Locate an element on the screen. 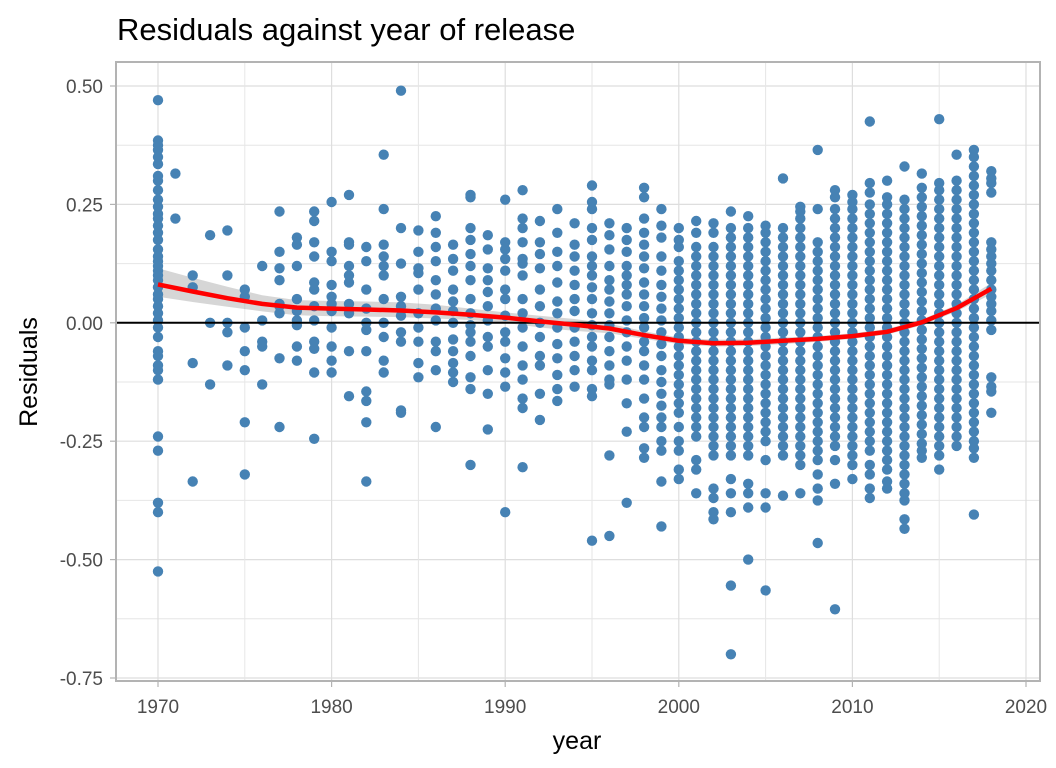 The width and height of the screenshot is (1056, 768). loess-smooth-line is located at coordinates (575, 314).